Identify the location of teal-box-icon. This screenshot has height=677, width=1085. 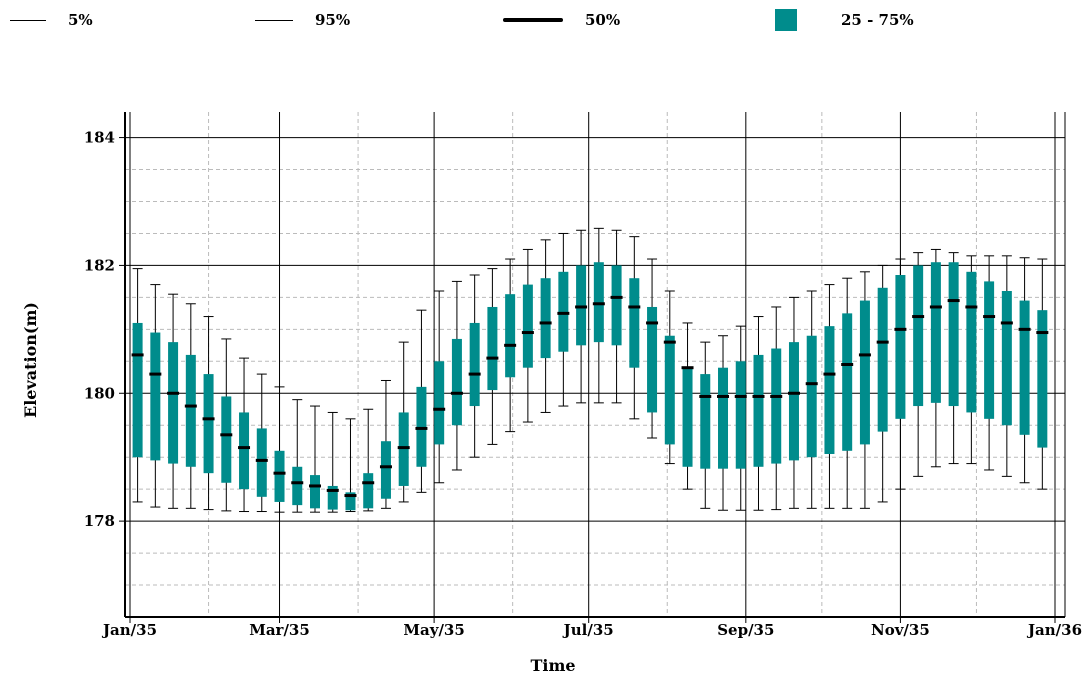
(786, 20).